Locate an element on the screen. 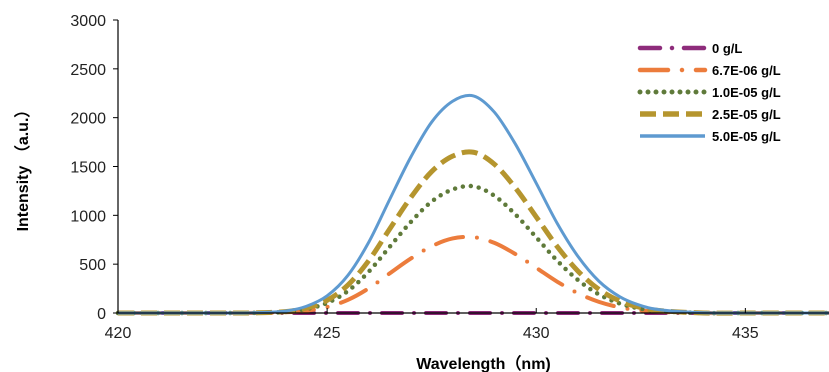 The height and width of the screenshot is (372, 829). y-tick-label: 2000 is located at coordinates (88, 119).